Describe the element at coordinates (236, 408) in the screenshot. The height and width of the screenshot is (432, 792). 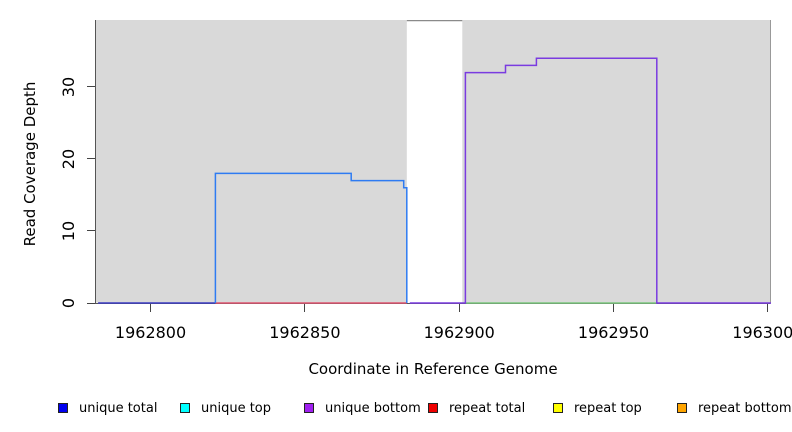
I see `legend-label: unique top` at that location.